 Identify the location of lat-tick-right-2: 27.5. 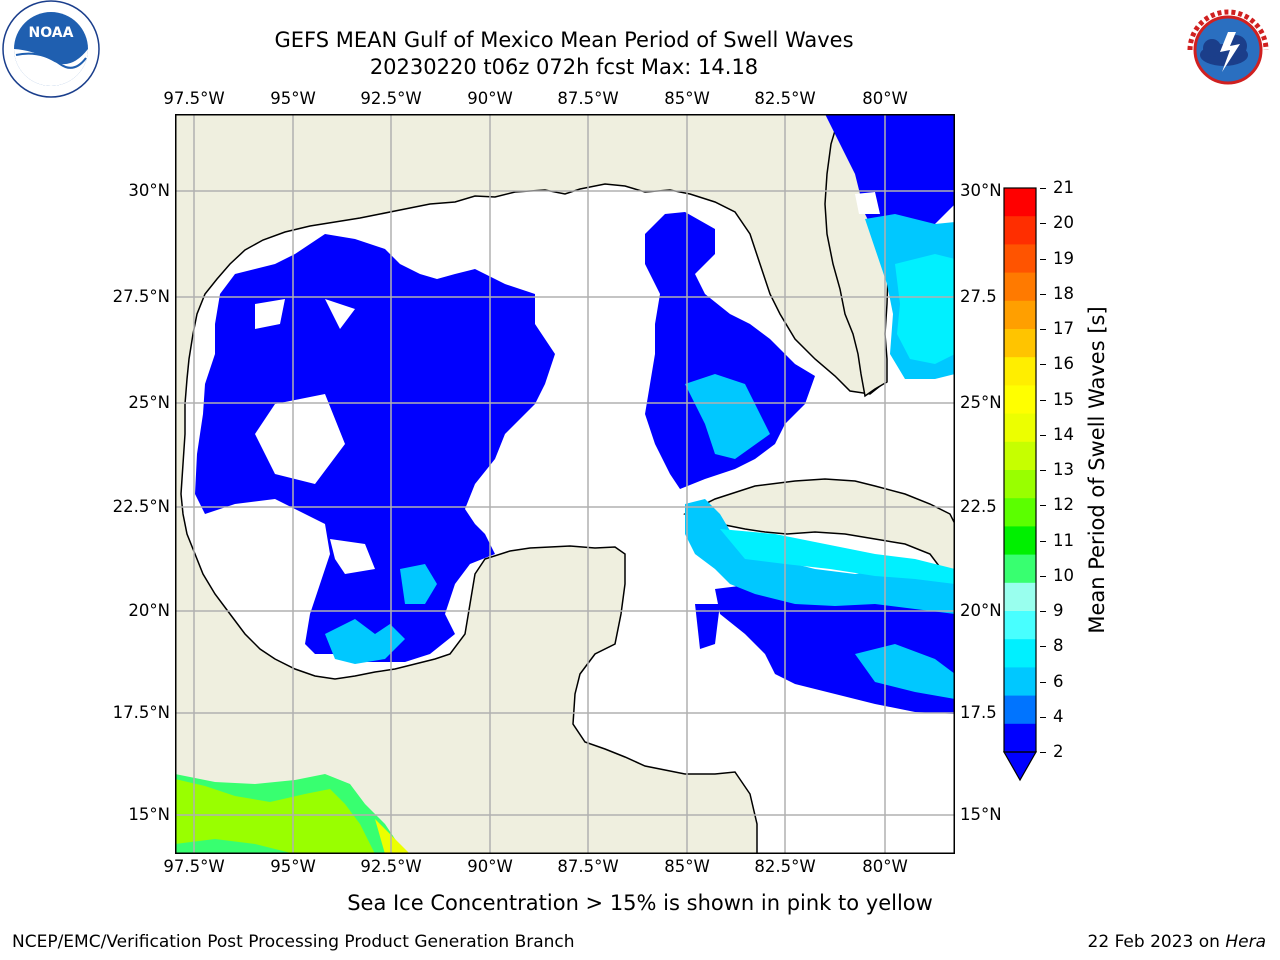
(978, 296).